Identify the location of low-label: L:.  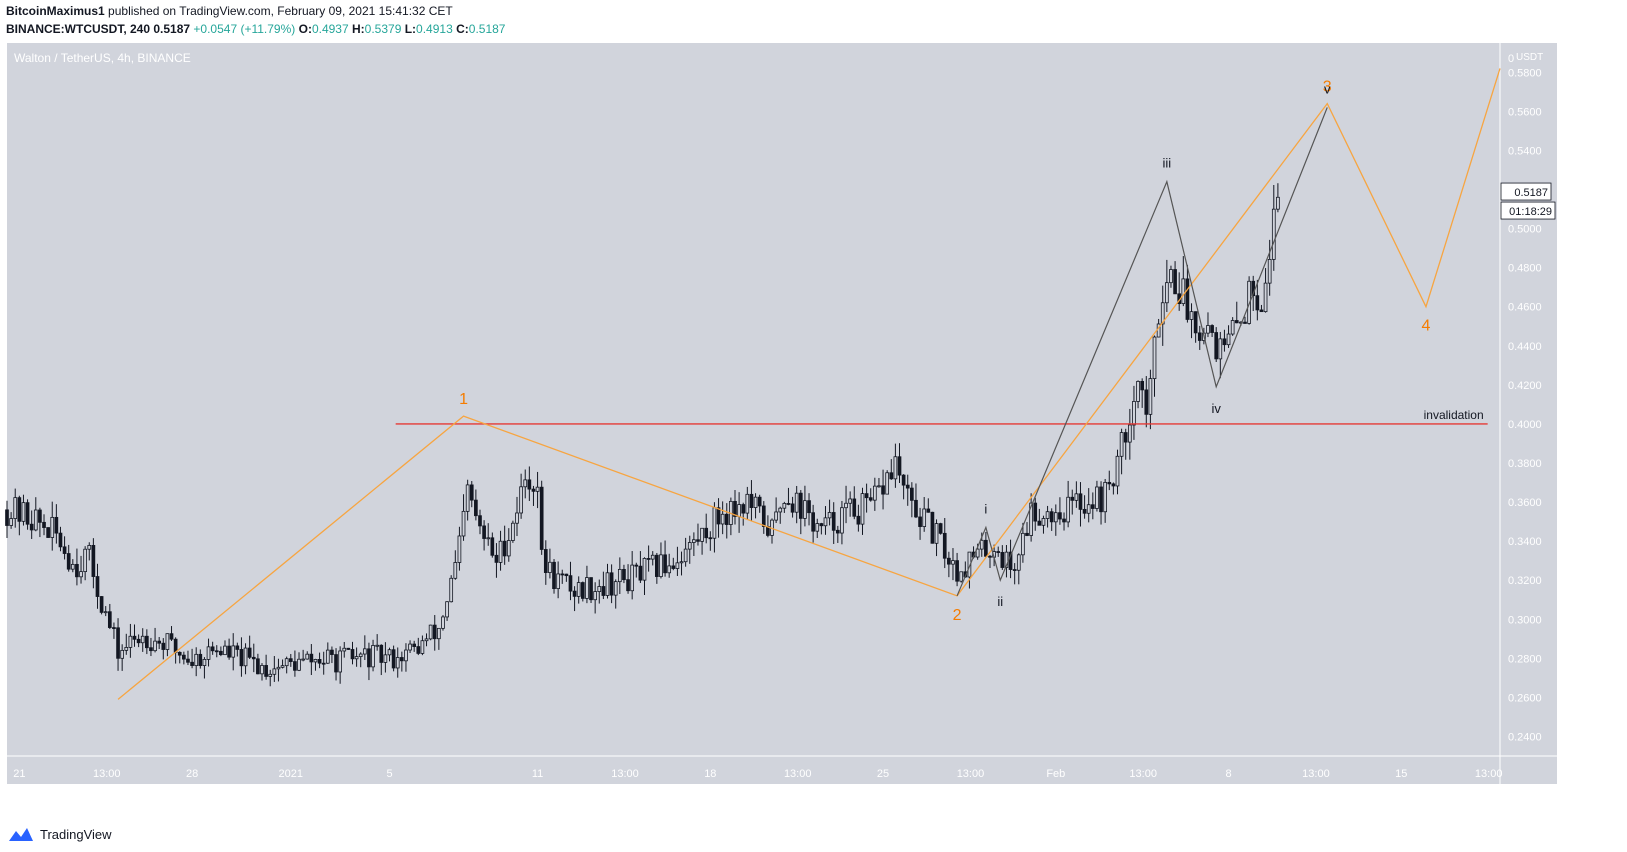
(410, 29).